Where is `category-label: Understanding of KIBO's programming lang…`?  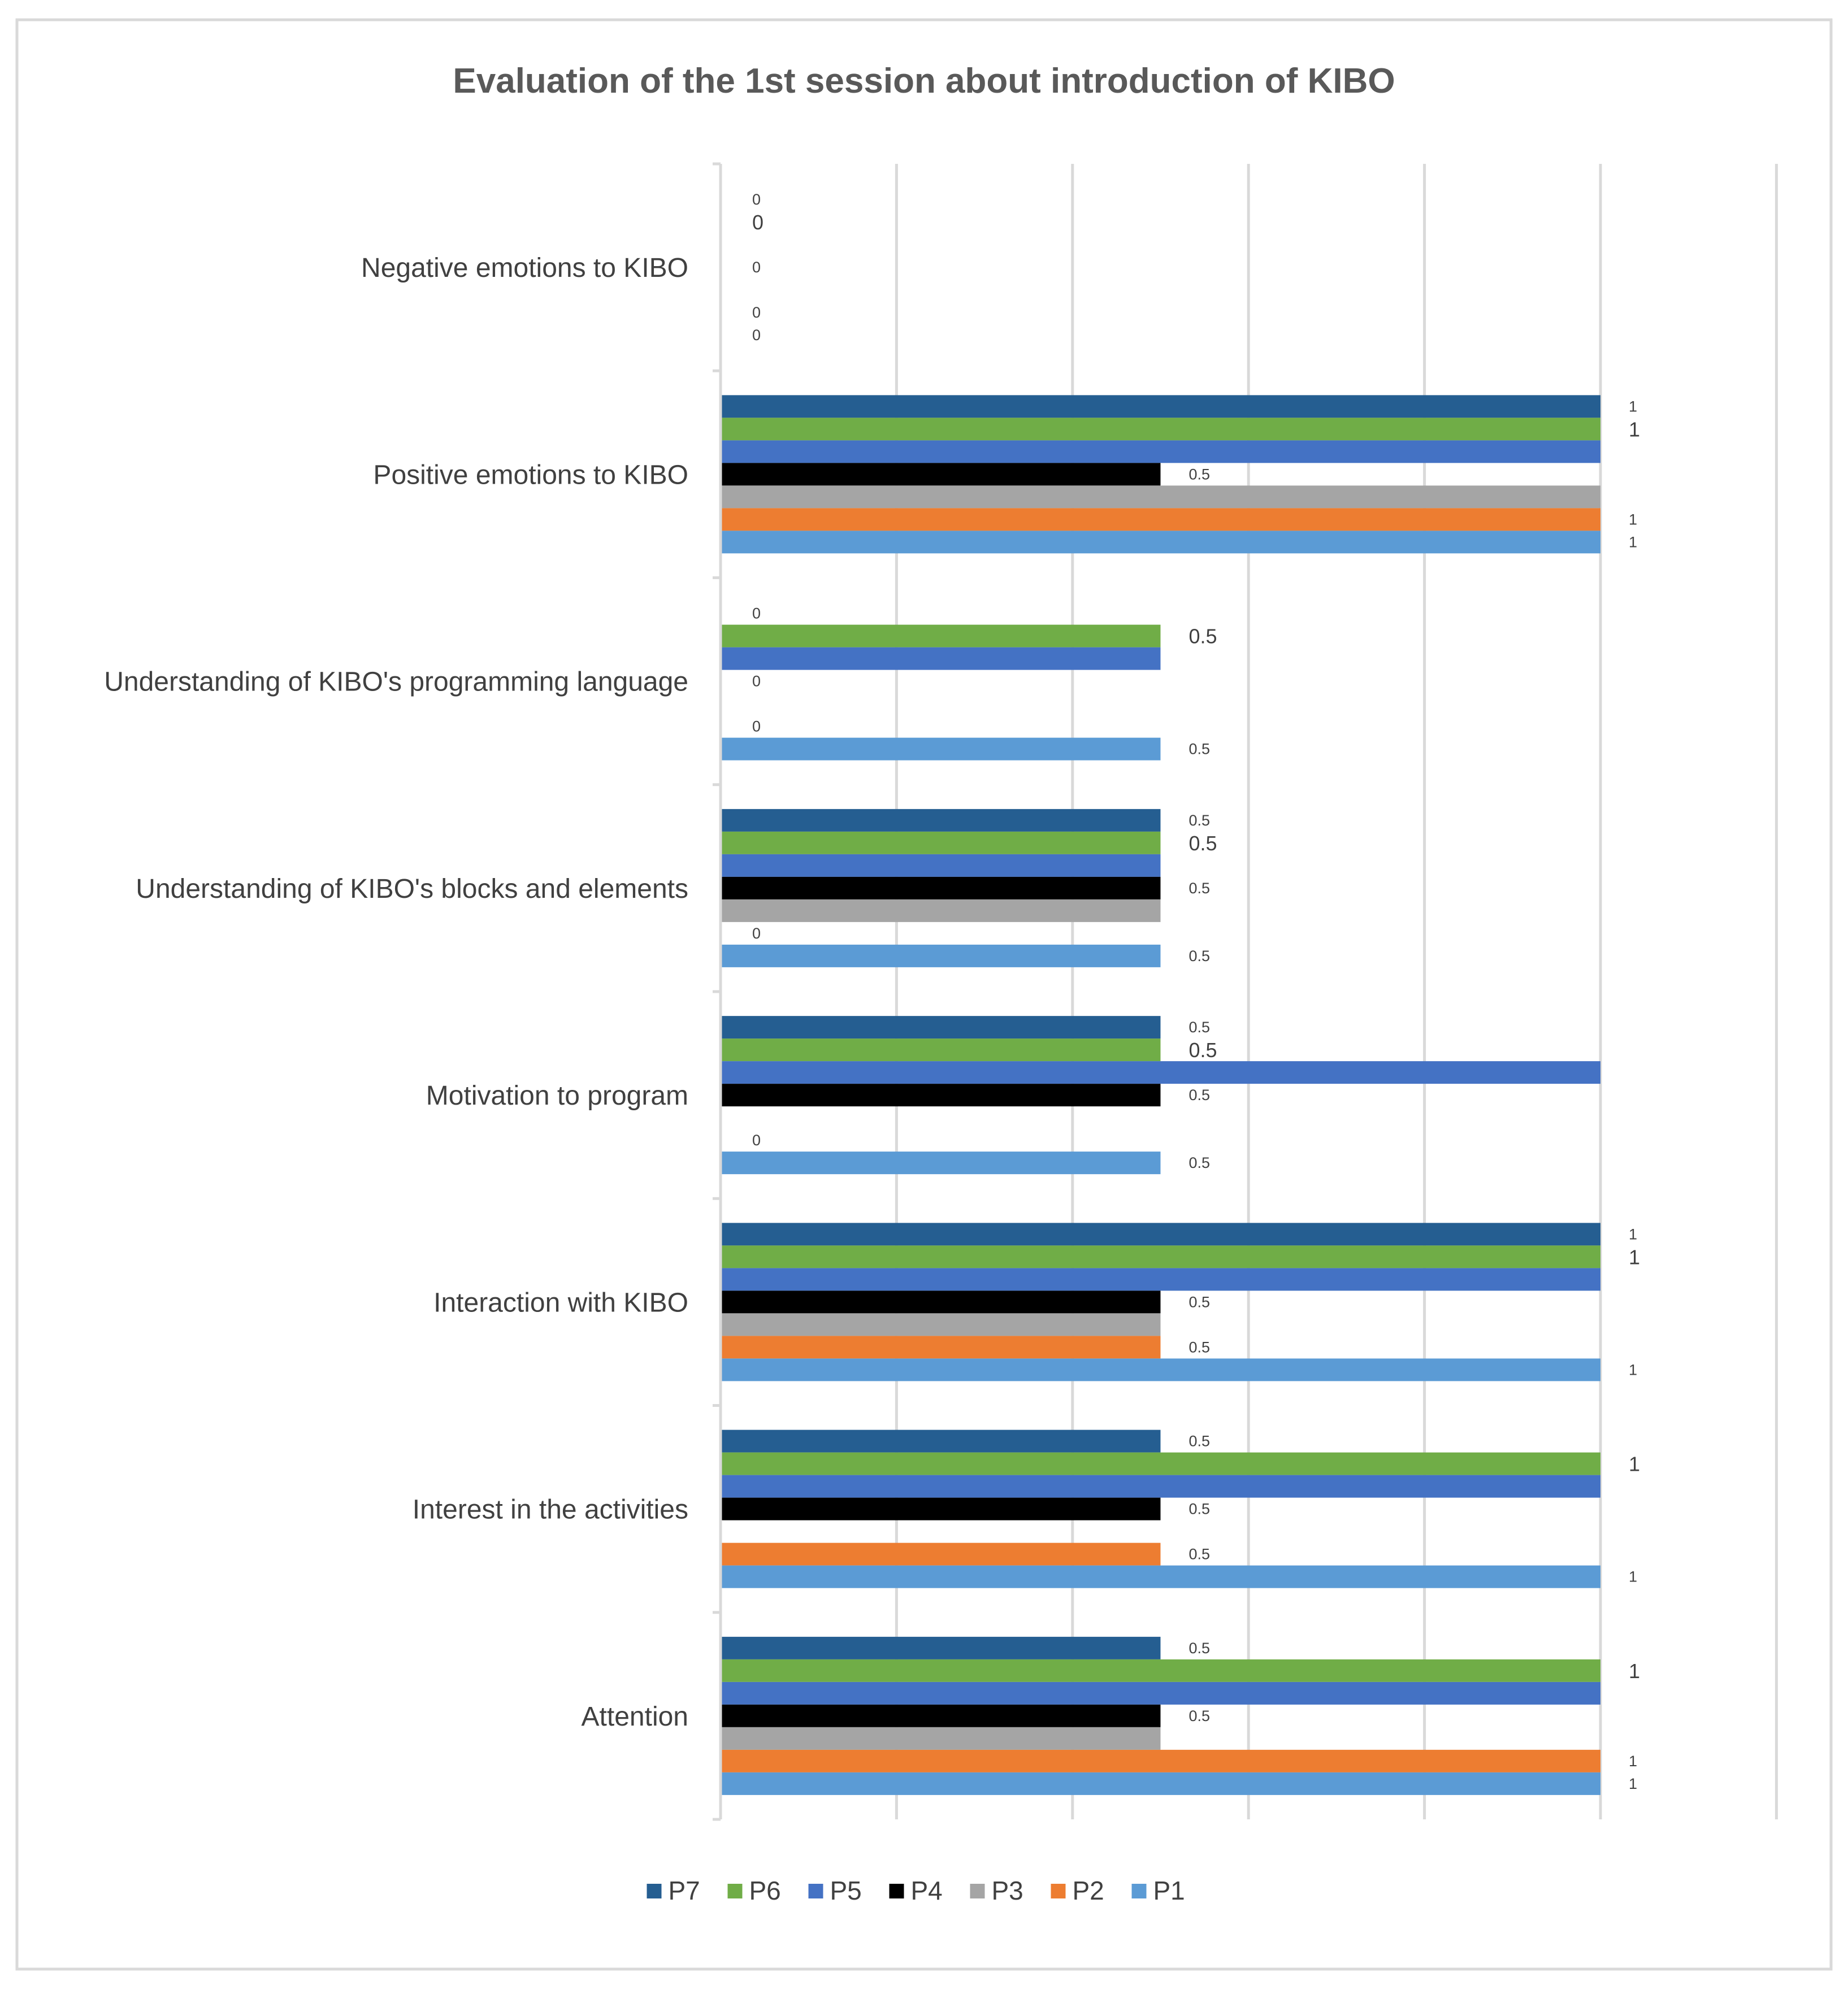 category-label: Understanding of KIBO's programming lang… is located at coordinates (396, 682).